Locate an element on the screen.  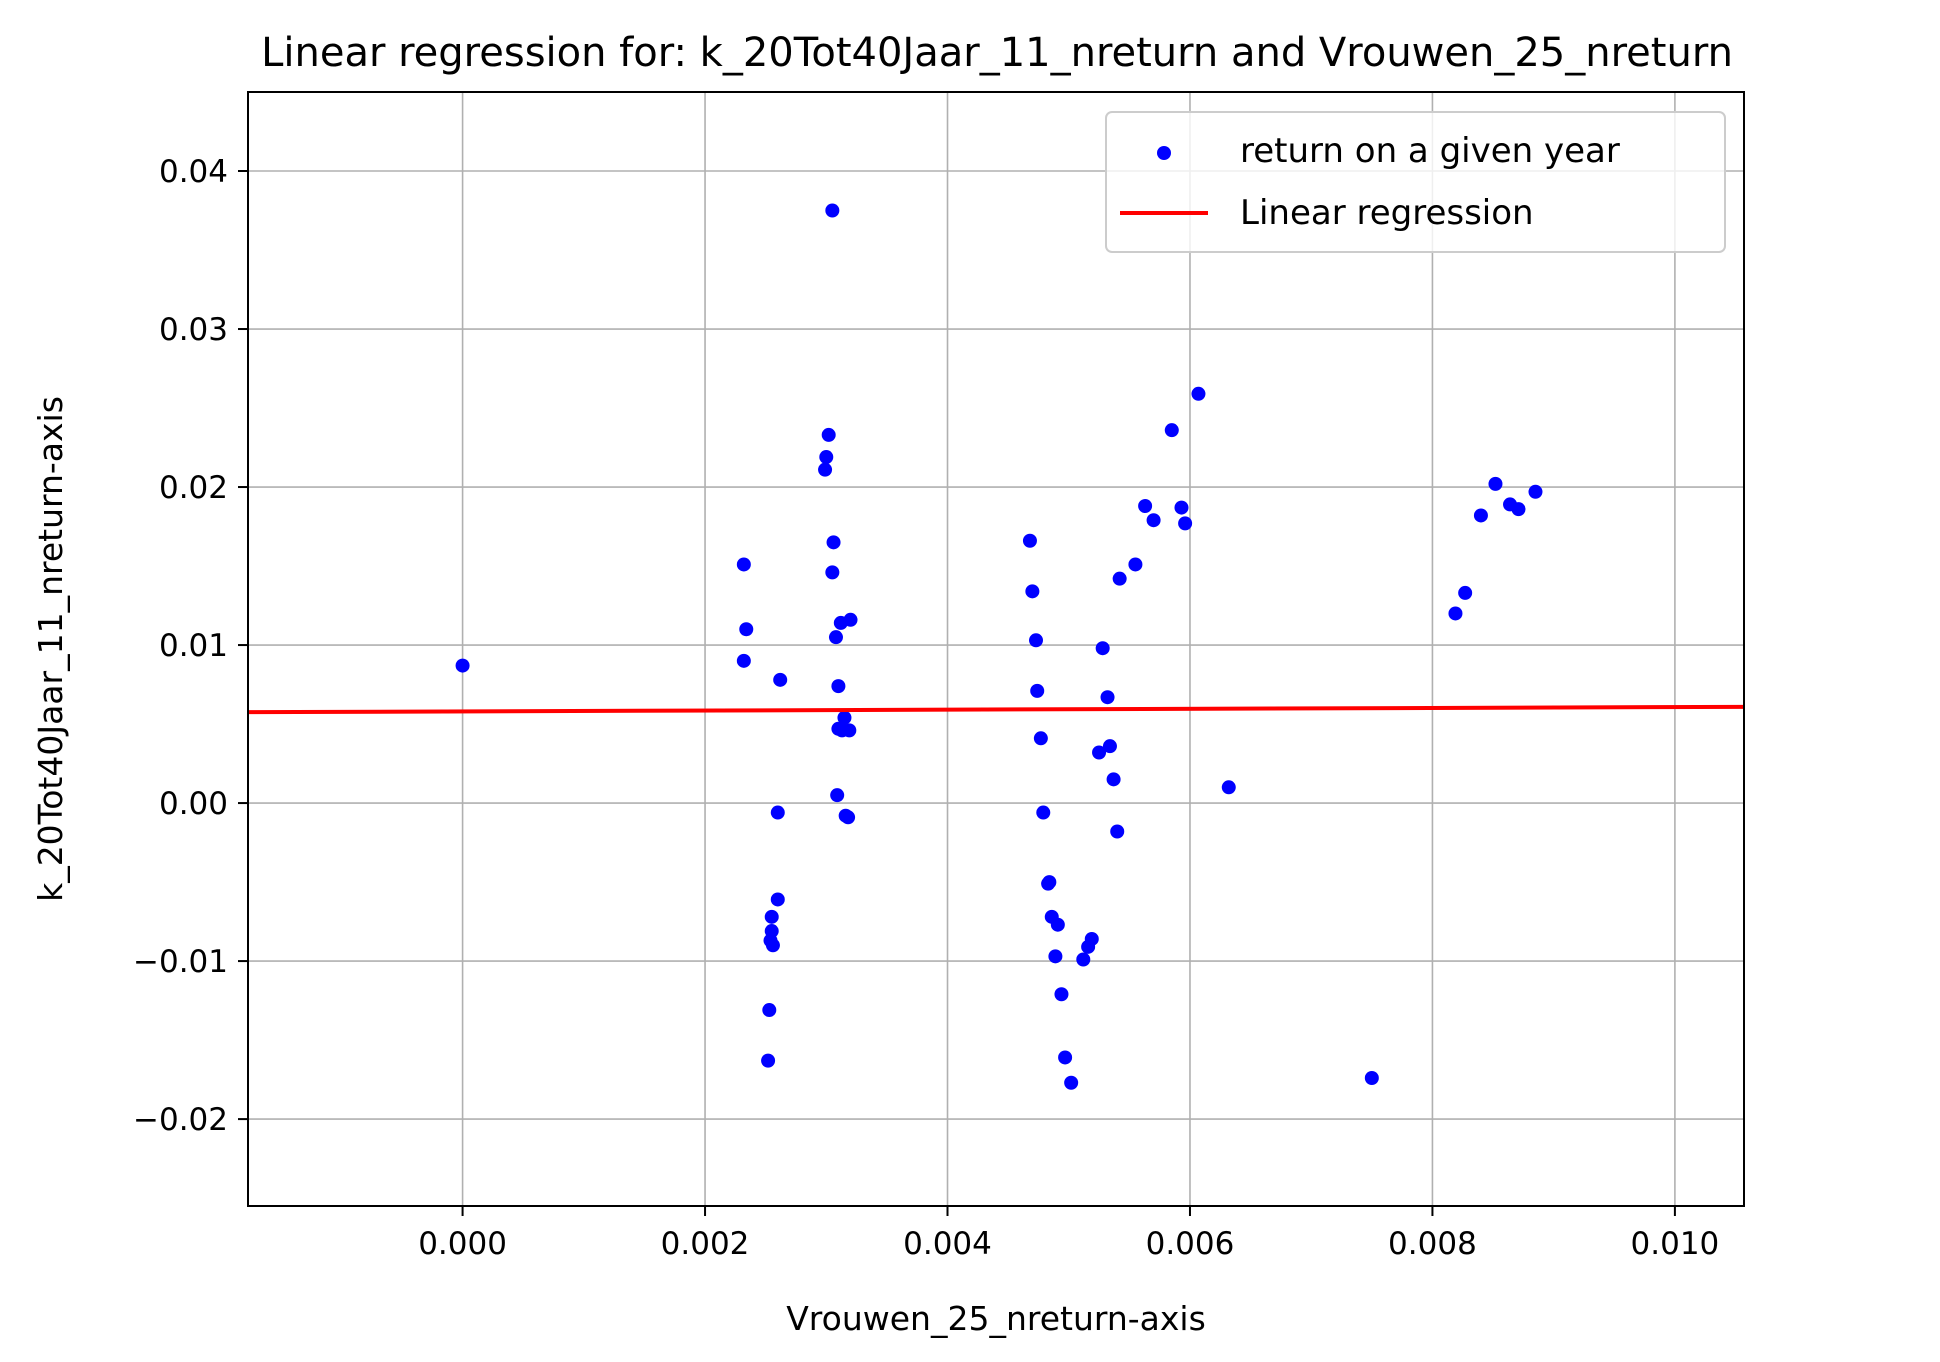
legend-box is located at coordinates (1415, 182).